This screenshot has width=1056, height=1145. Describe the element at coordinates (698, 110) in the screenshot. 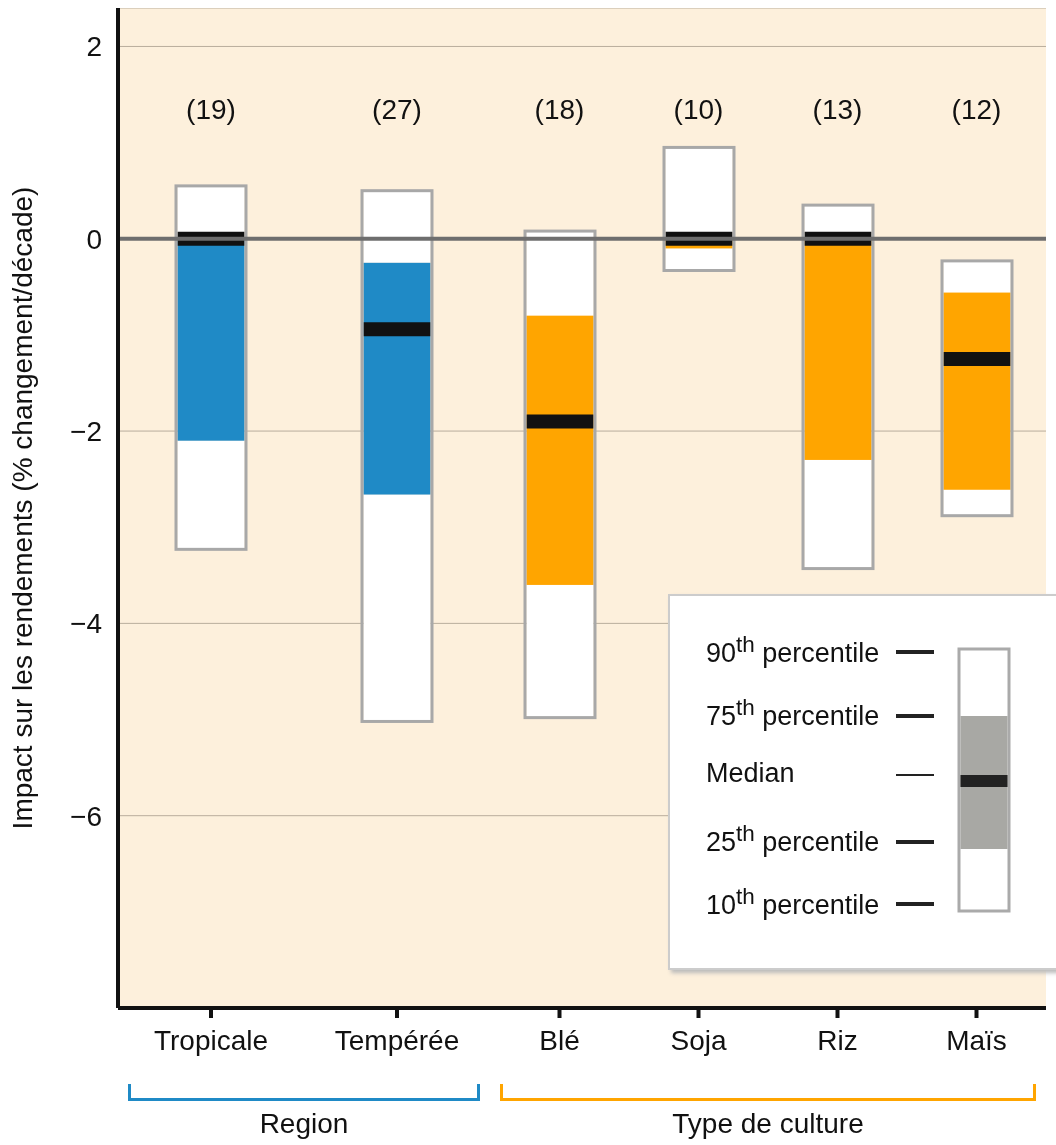

I see `annotation: (10)` at that location.